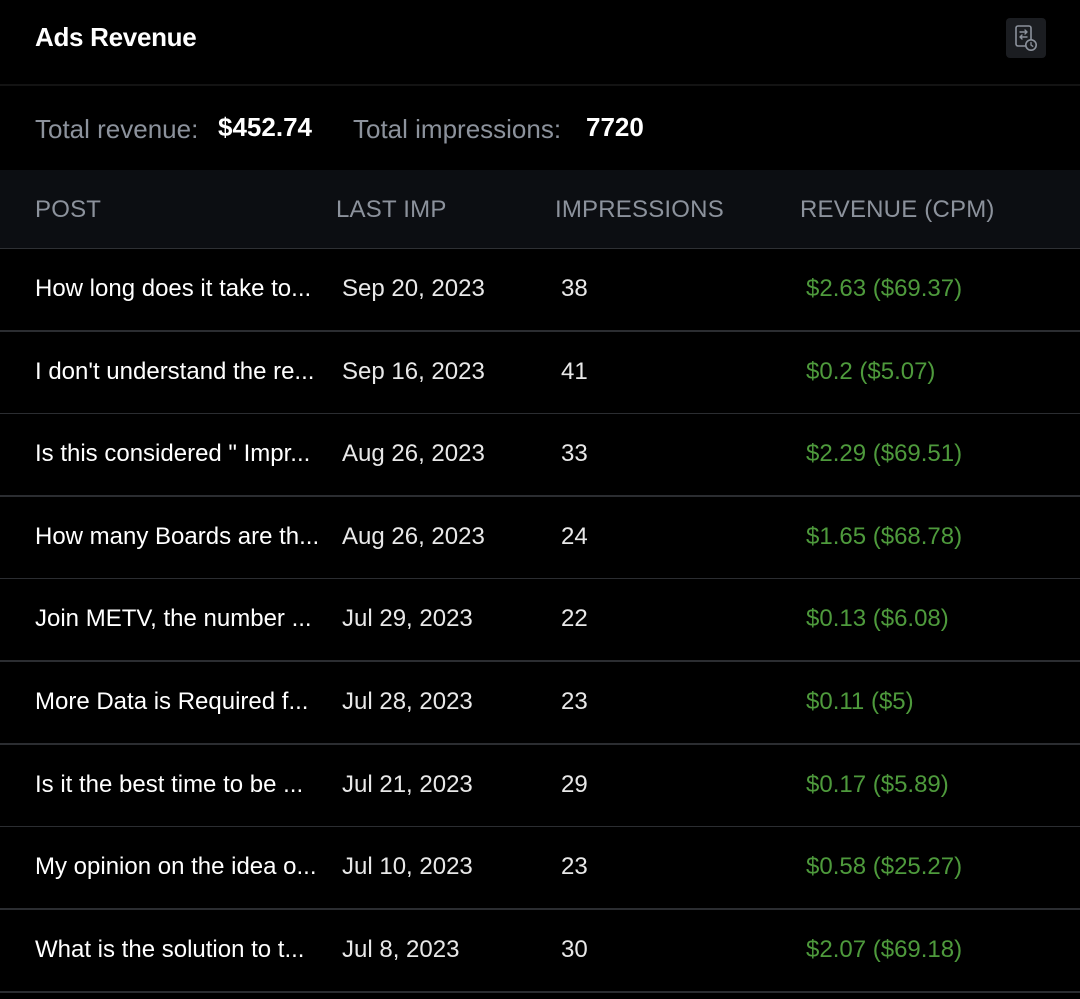  I want to click on revenue-cell: $2.63 ($69.37), so click(884, 288).